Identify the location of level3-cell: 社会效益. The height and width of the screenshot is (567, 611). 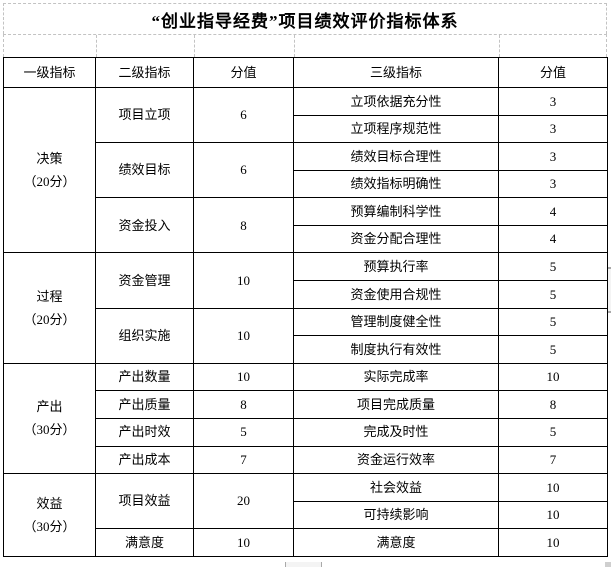
(396, 487).